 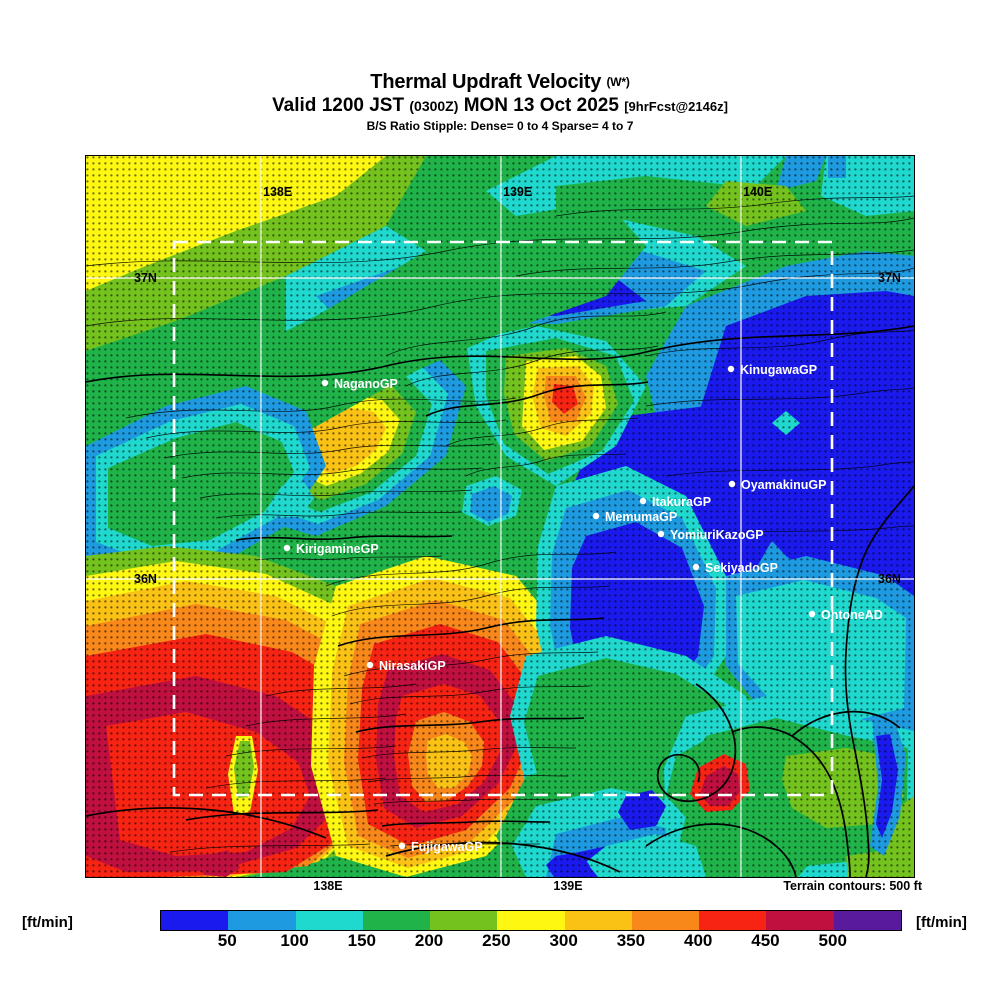 What do you see at coordinates (517, 192) in the screenshot?
I see `lon-label-139E-top: 139E` at bounding box center [517, 192].